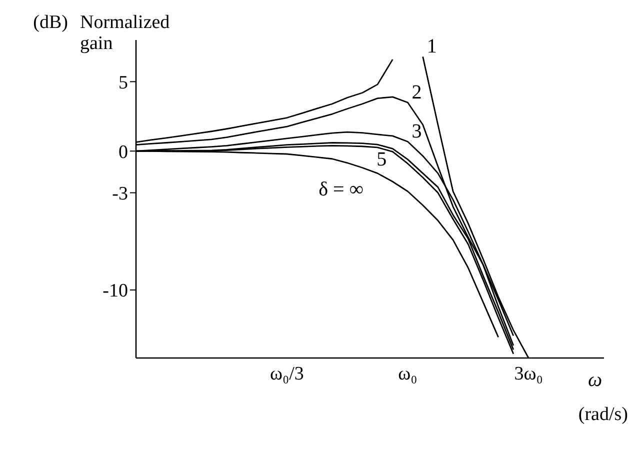 Image resolution: width=640 pixels, height=450 pixels. Describe the element at coordinates (123, 83) in the screenshot. I see `y-tick-label: 5` at that location.